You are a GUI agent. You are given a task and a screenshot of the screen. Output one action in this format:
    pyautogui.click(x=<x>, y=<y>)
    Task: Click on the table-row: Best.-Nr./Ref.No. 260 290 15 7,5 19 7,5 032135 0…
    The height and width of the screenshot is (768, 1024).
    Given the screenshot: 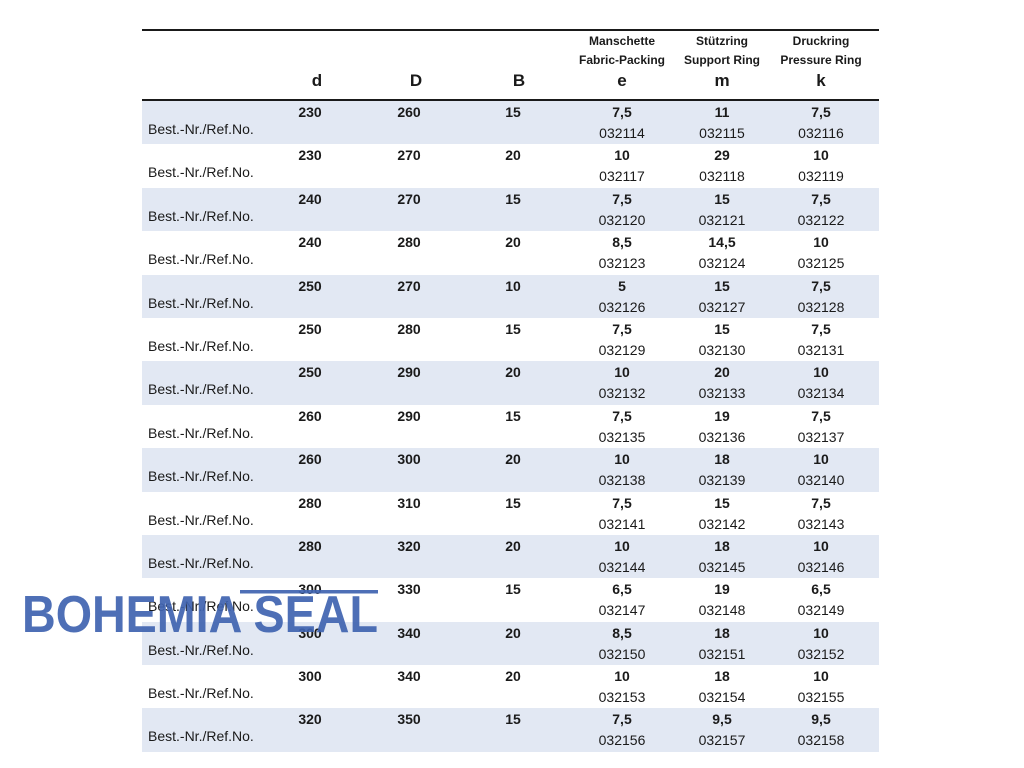 What is the action you would take?
    pyautogui.click(x=510, y=426)
    